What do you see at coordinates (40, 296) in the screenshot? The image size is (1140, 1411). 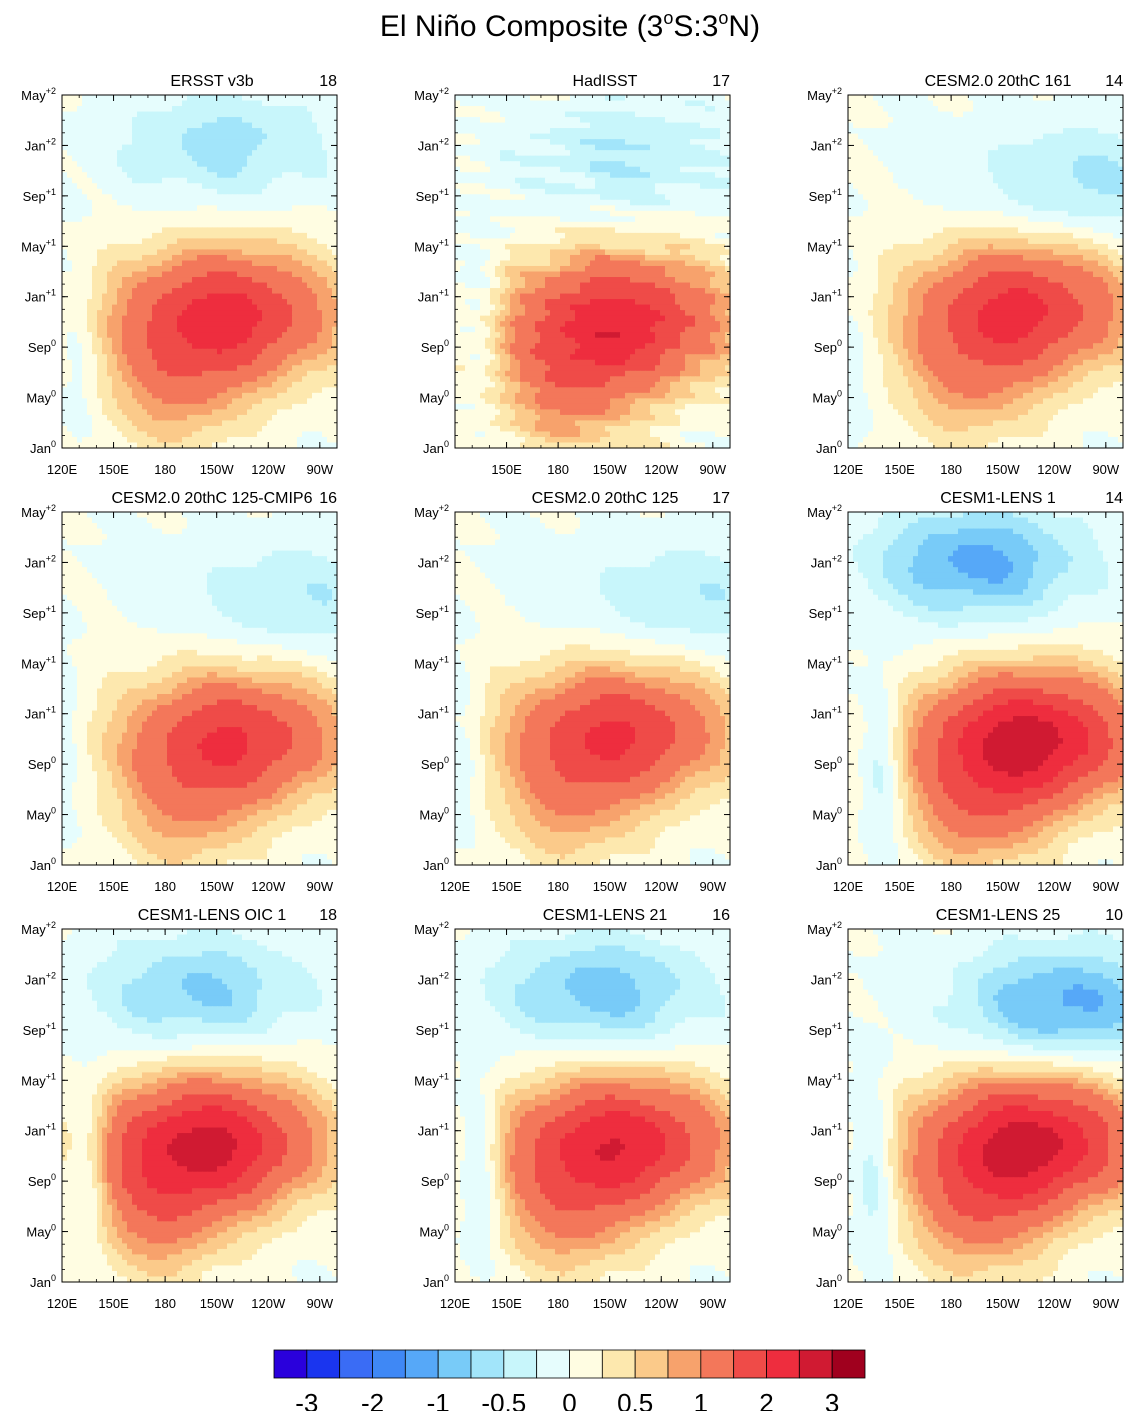 I see `y-tick-label: Jan+1` at bounding box center [40, 296].